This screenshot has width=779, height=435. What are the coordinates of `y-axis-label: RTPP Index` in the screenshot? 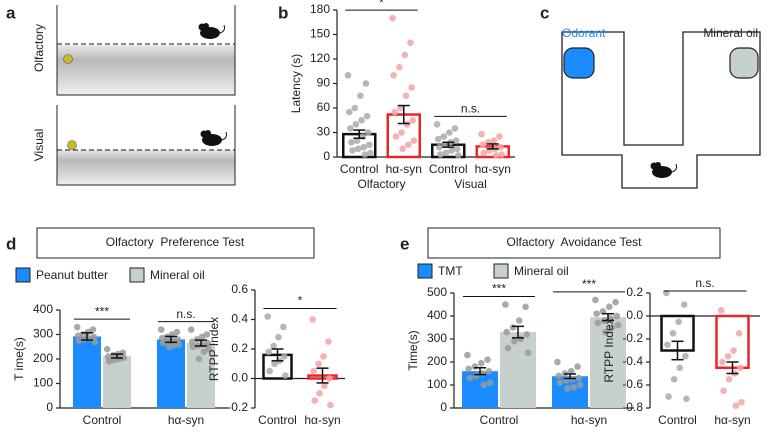 It's located at (609, 350).